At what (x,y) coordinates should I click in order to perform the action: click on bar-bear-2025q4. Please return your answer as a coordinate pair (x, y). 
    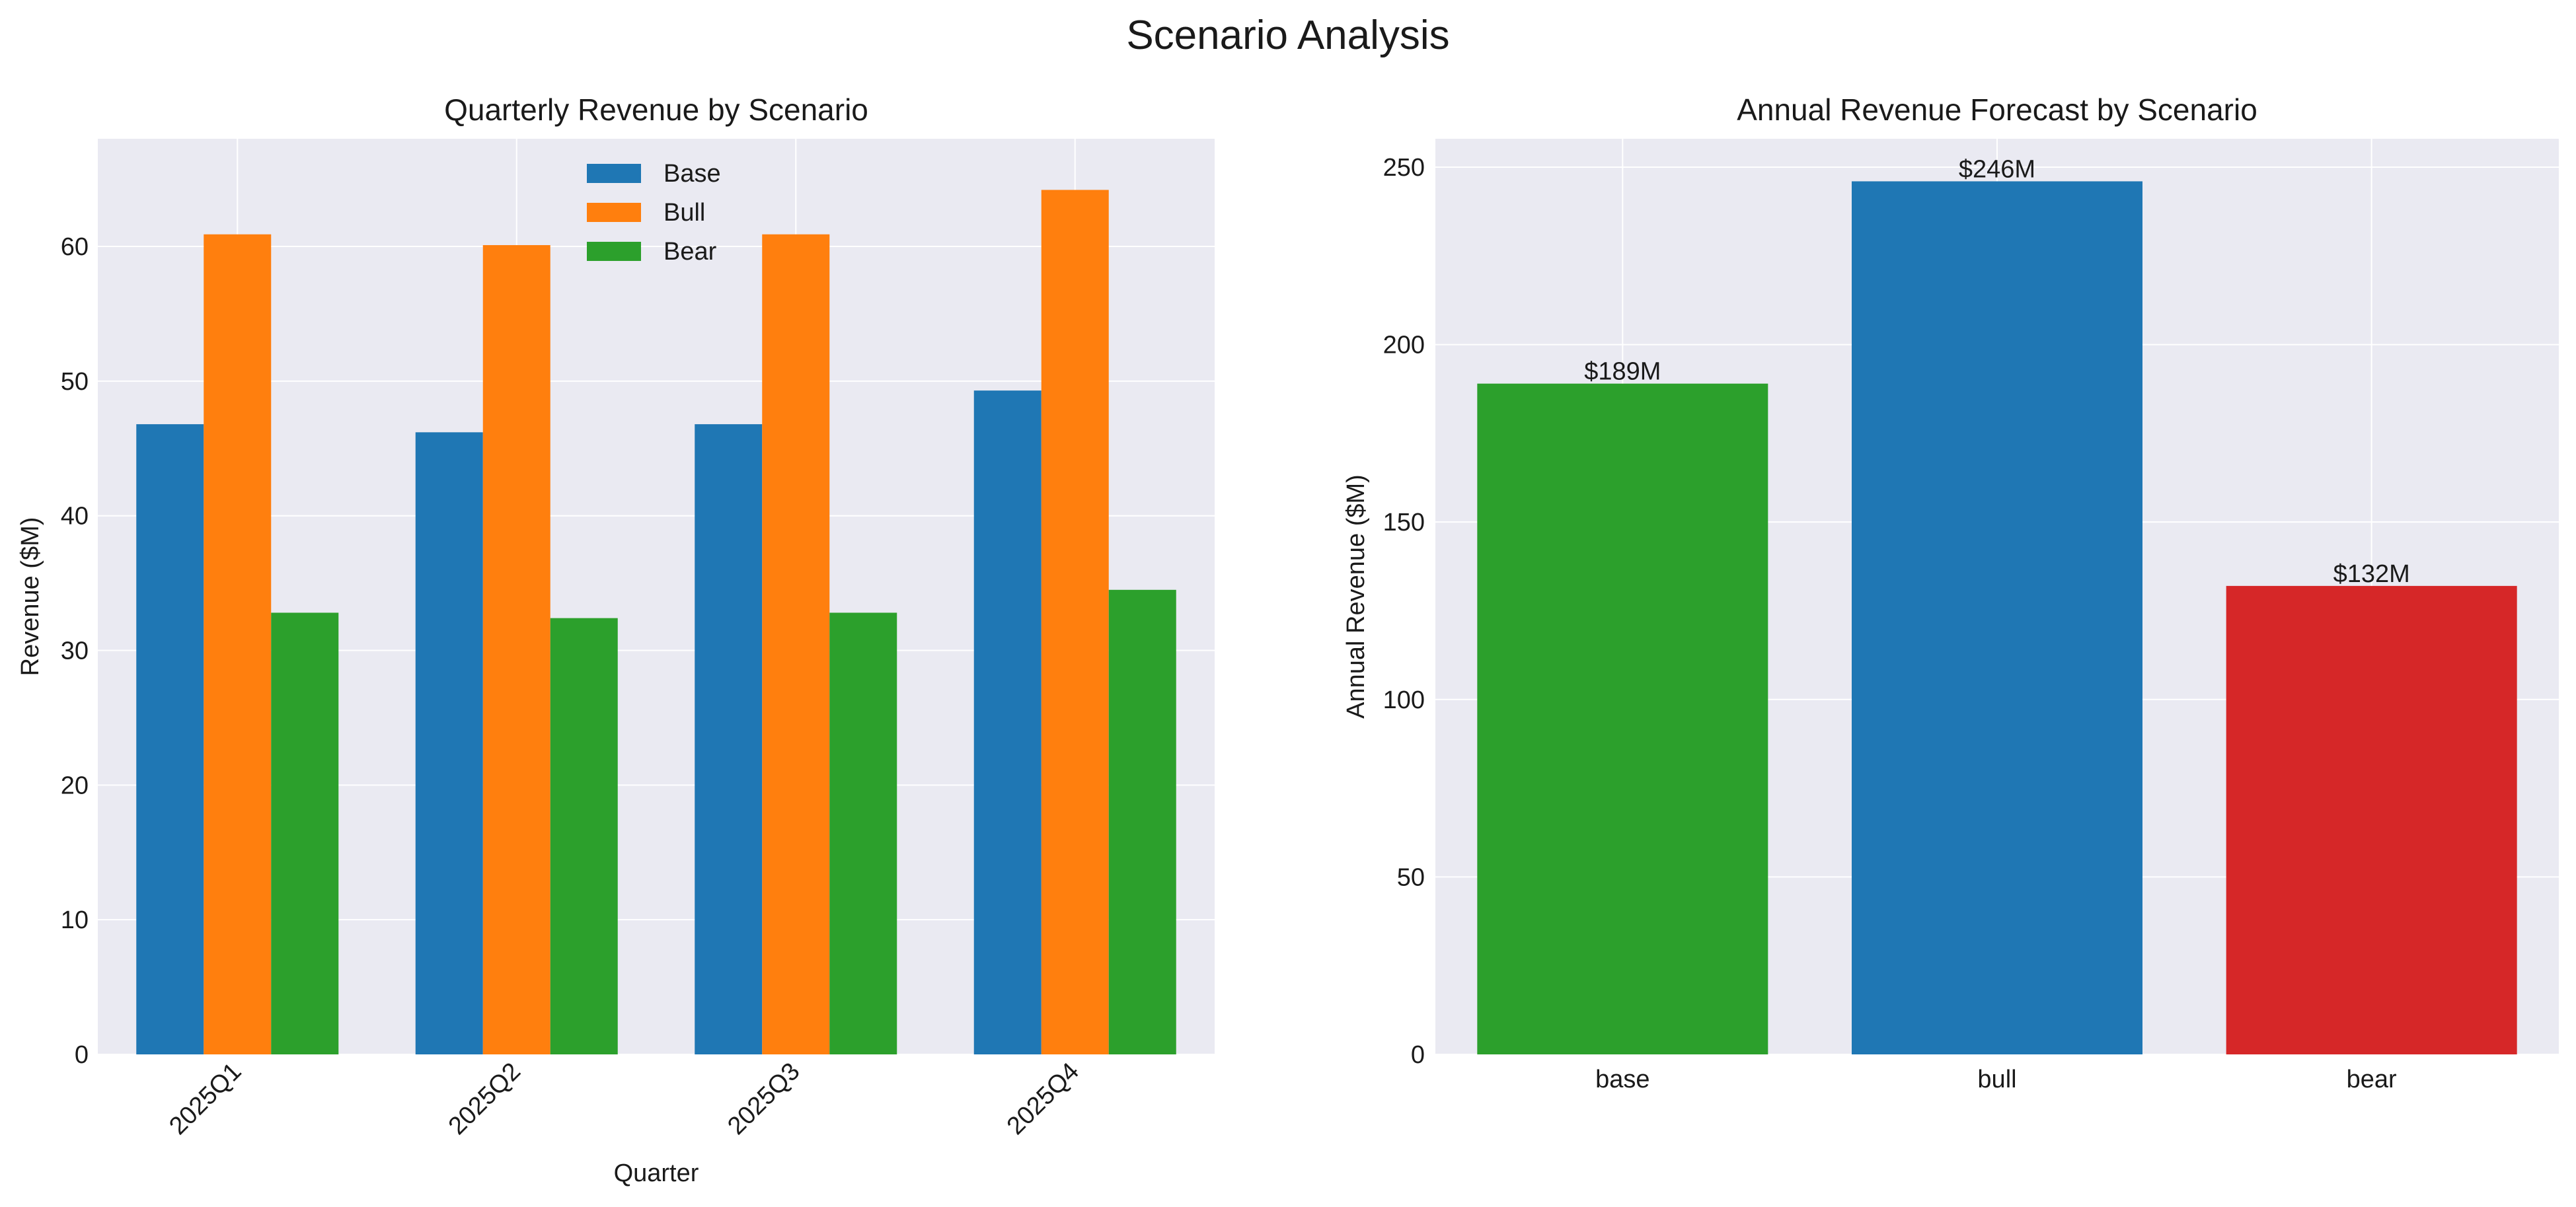
    Looking at the image, I should click on (1142, 821).